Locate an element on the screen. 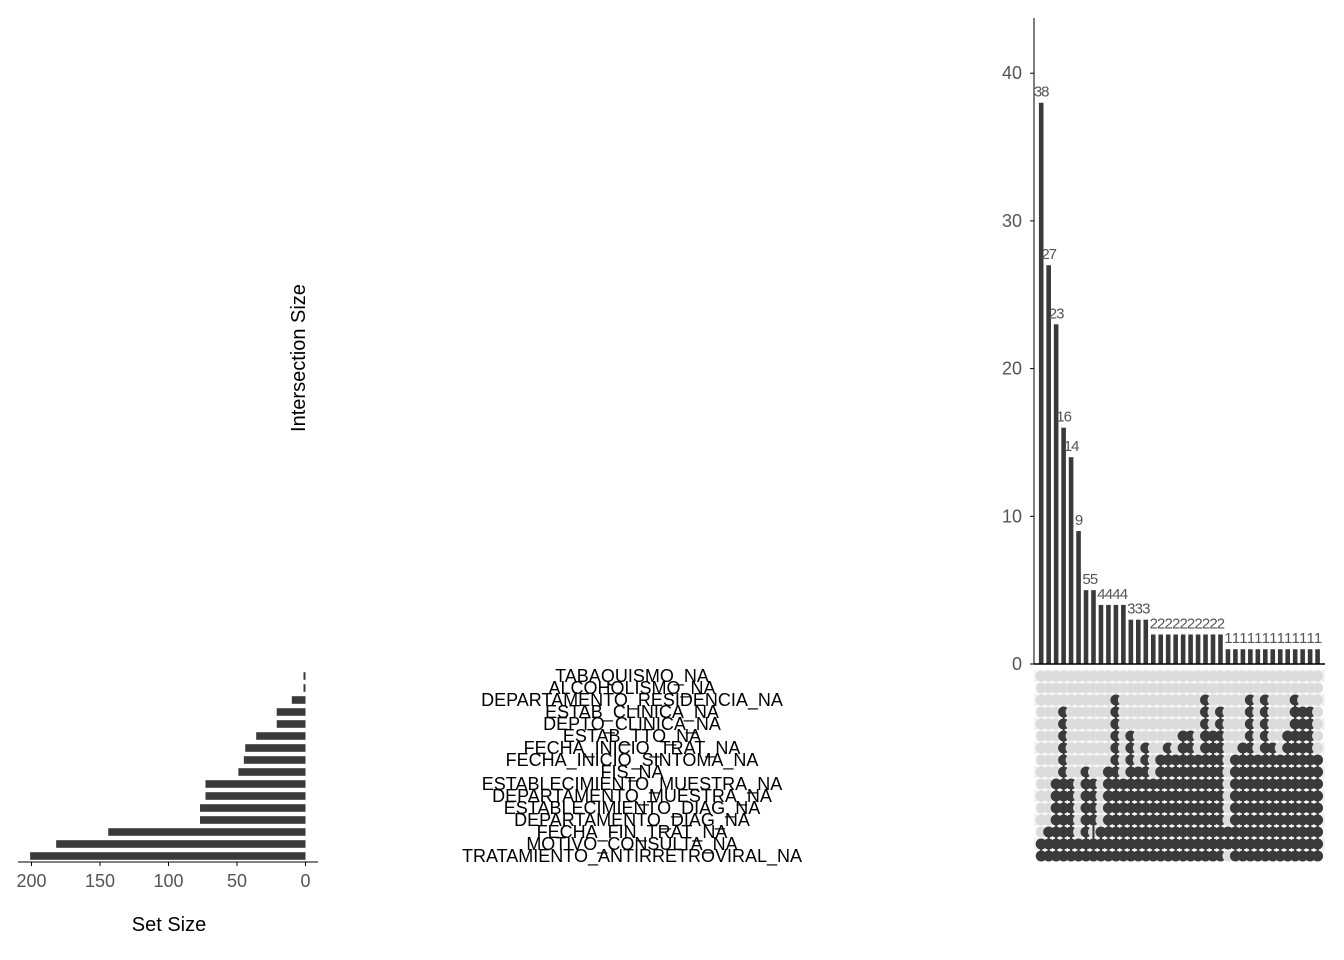 The image size is (1344, 960). set-name-label: FECHA_FIN_TRAT_NA is located at coordinates (632, 832).